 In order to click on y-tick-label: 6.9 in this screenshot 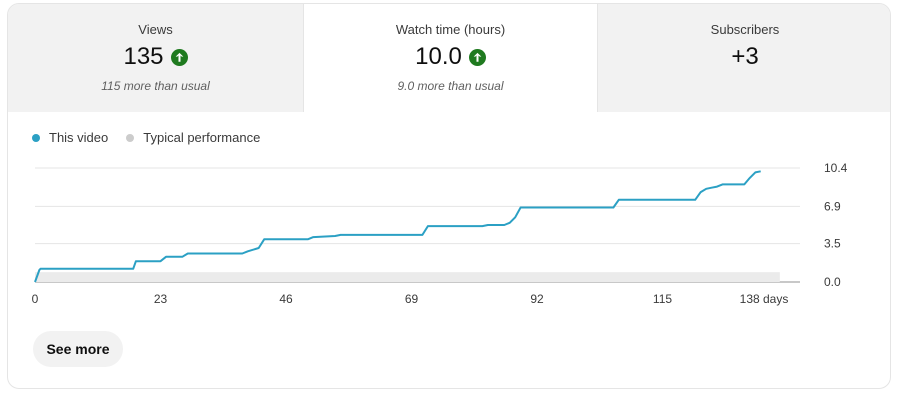, I will do `click(832, 206)`.